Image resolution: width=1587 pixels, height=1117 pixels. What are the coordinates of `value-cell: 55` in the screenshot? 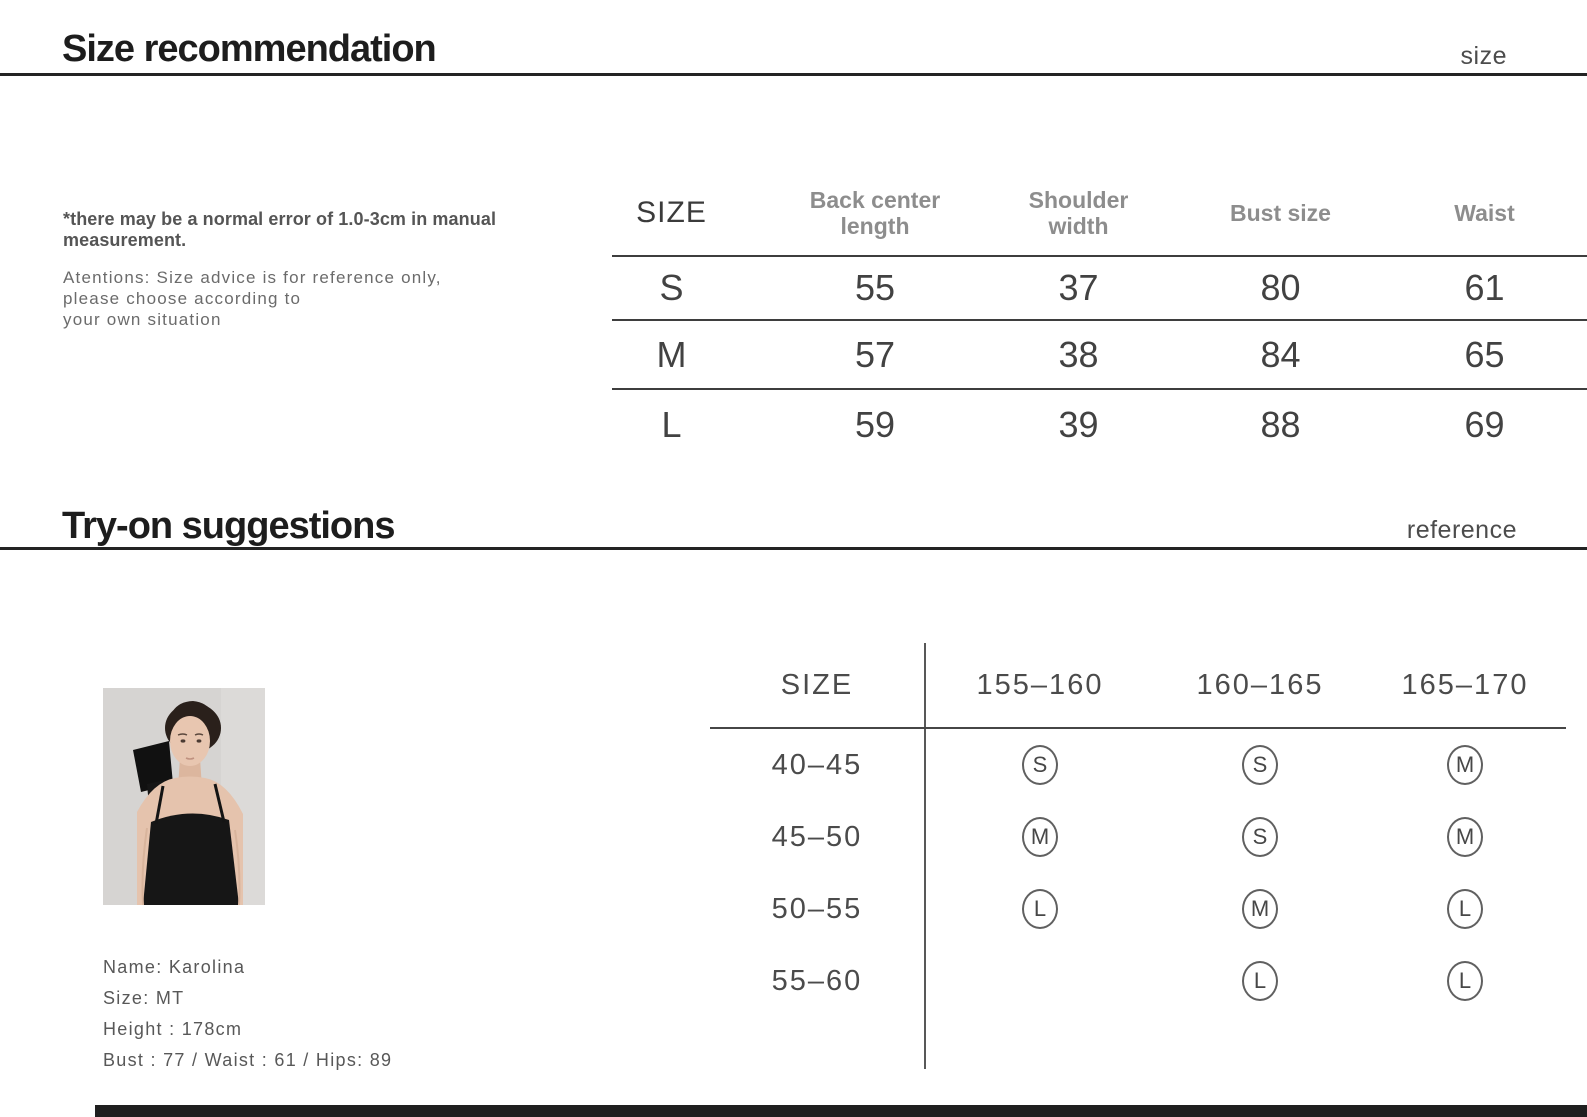 It's located at (875, 287).